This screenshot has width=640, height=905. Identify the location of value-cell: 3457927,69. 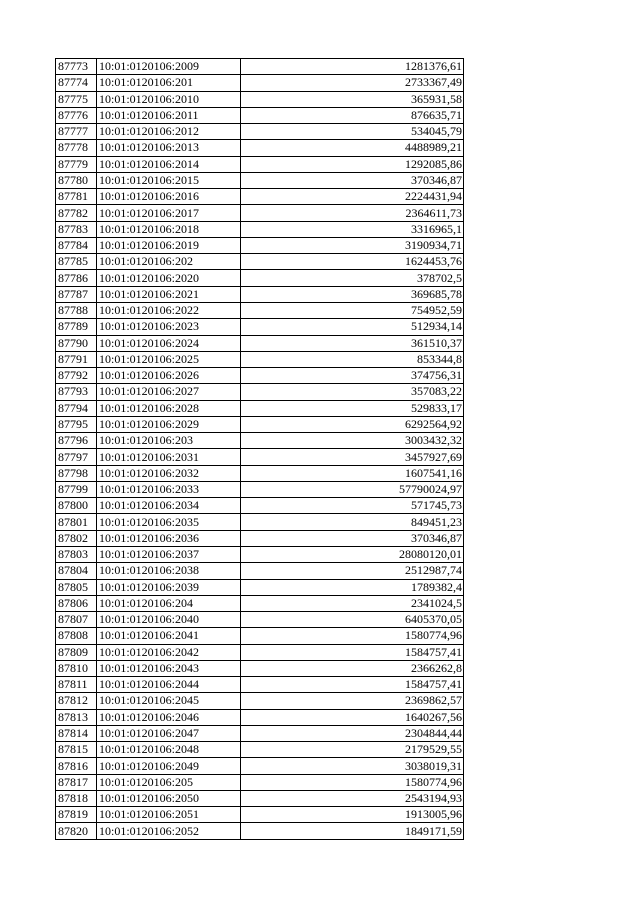
(352, 457).